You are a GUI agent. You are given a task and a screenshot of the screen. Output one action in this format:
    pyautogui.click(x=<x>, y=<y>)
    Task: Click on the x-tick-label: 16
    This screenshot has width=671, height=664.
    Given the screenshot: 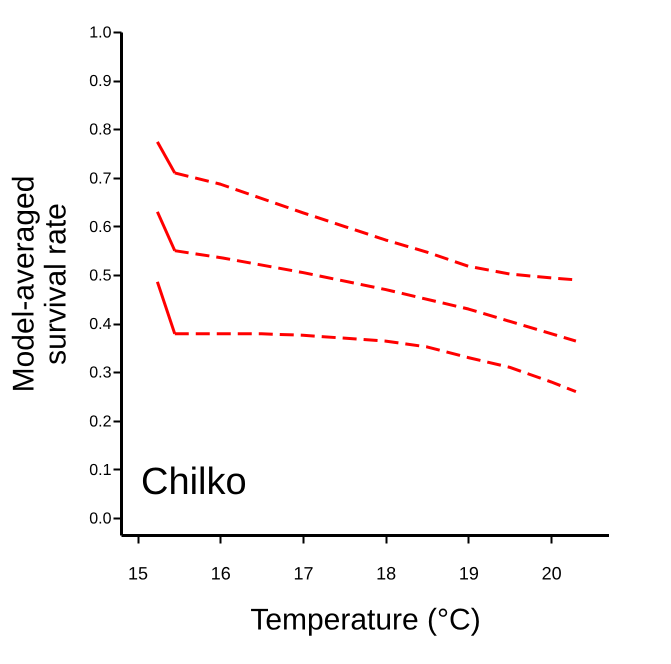 What is the action you would take?
    pyautogui.click(x=220, y=574)
    